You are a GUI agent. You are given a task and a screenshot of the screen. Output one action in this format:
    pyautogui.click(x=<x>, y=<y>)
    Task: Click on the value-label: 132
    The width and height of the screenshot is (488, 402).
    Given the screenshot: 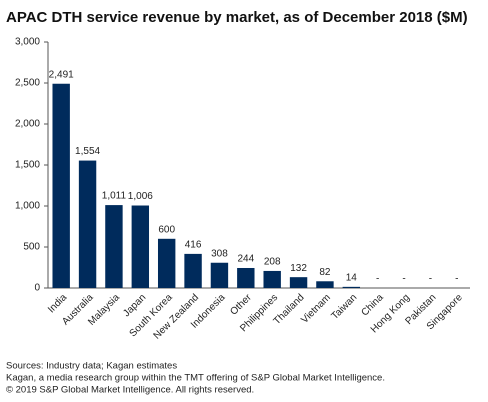 What is the action you would take?
    pyautogui.click(x=298, y=268)
    